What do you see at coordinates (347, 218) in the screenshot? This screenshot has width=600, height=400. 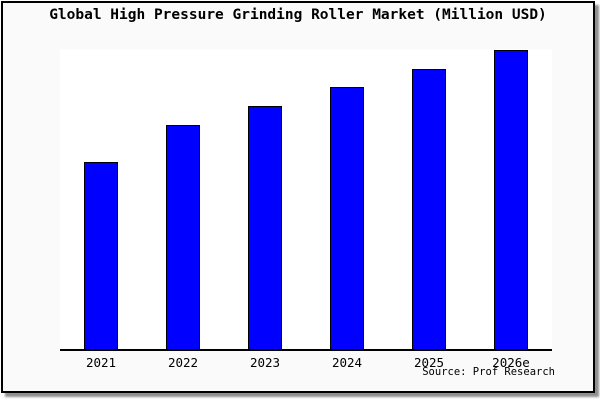 I see `bar-2024` at bounding box center [347, 218].